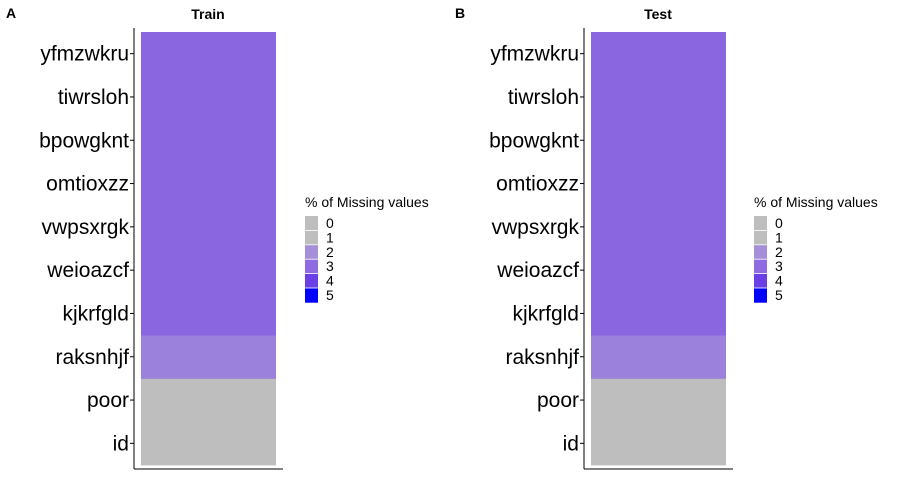 This screenshot has height=480, width=900. What do you see at coordinates (207, 14) in the screenshot?
I see `panel-title: Train` at bounding box center [207, 14].